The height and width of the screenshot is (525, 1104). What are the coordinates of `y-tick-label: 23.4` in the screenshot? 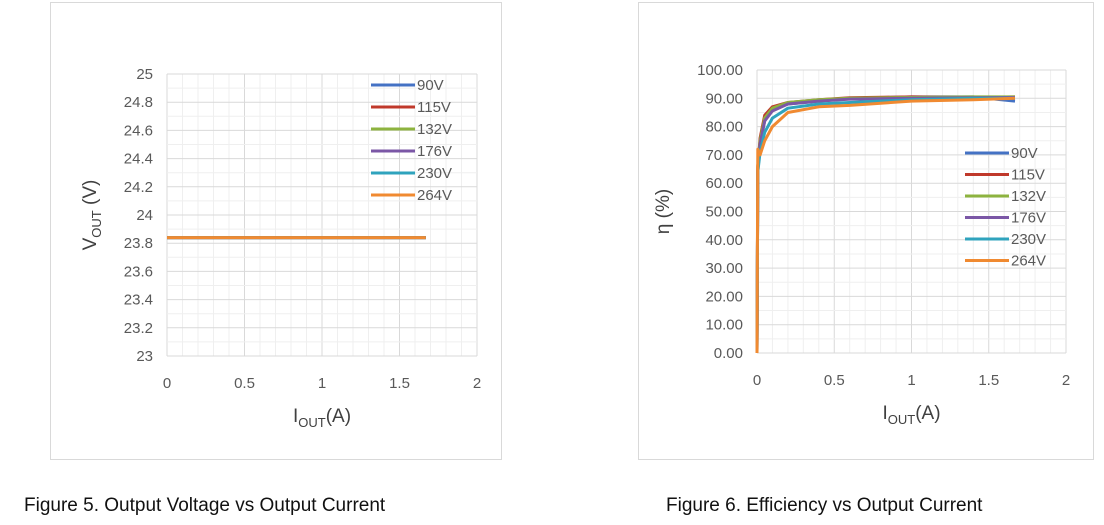 It's located at (138, 300).